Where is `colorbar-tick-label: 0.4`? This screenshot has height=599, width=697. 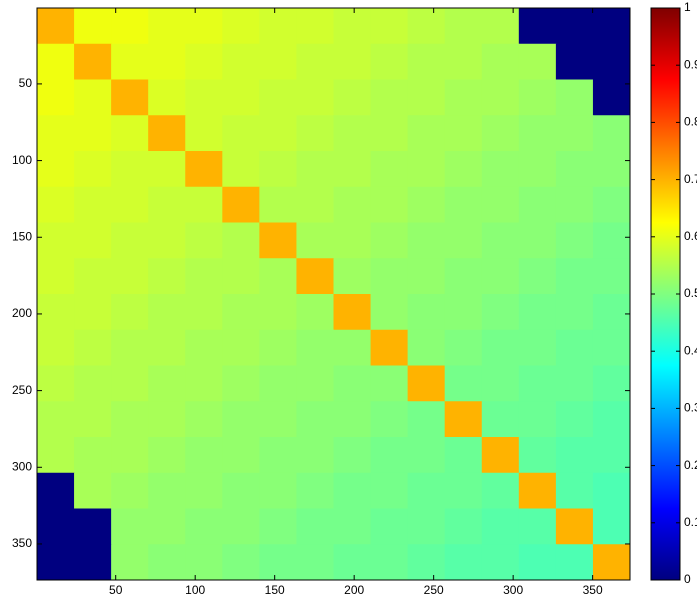
colorbar-tick-label: 0.4 is located at coordinates (690, 350).